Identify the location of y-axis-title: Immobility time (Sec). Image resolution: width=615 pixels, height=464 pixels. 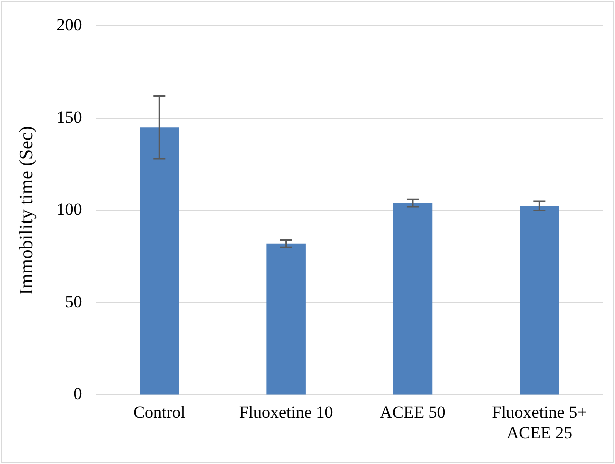
(27, 211).